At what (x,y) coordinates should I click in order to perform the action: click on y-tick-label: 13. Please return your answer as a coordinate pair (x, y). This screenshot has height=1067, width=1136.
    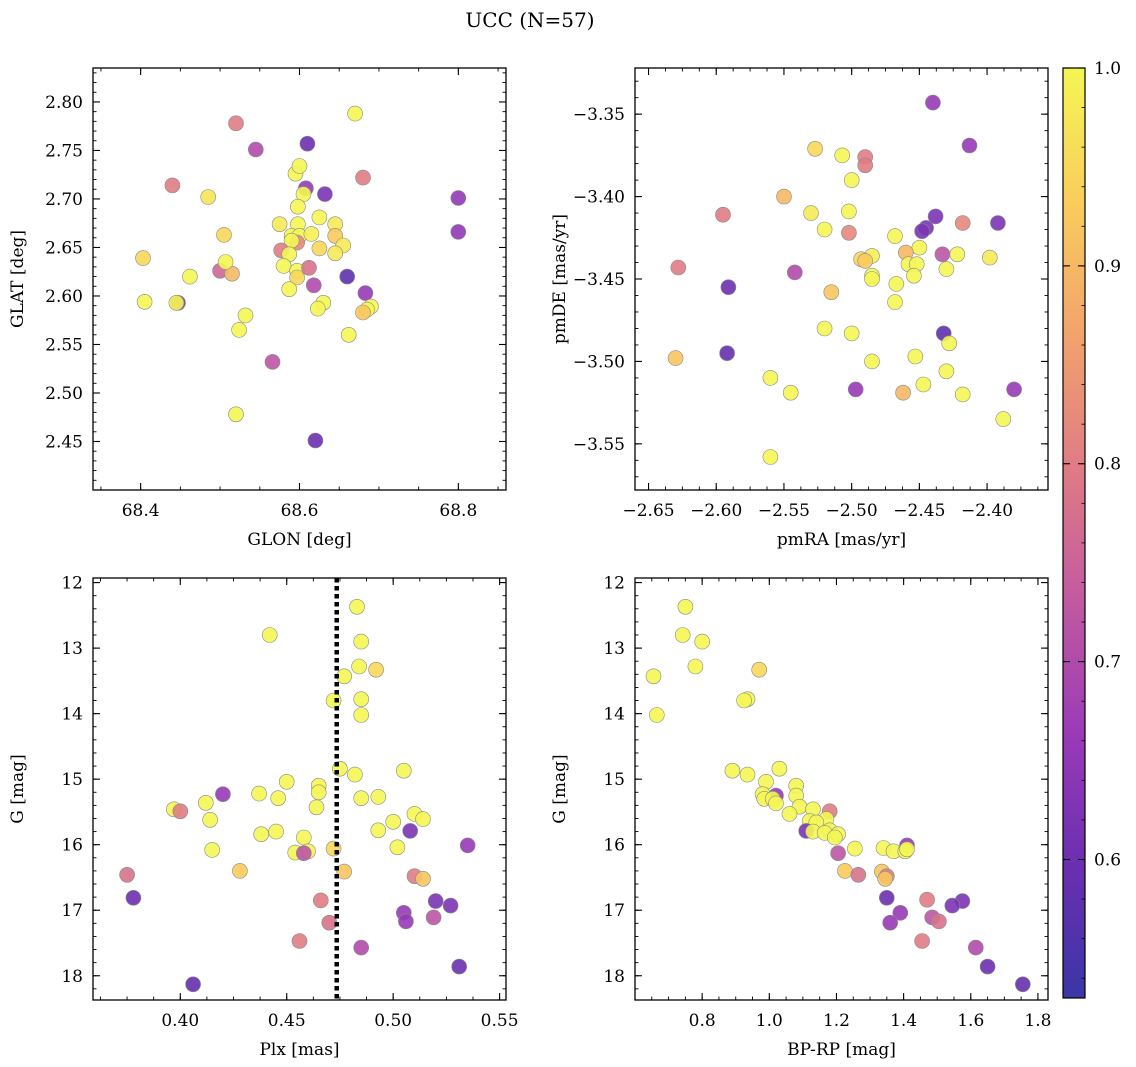
    Looking at the image, I should click on (614, 649).